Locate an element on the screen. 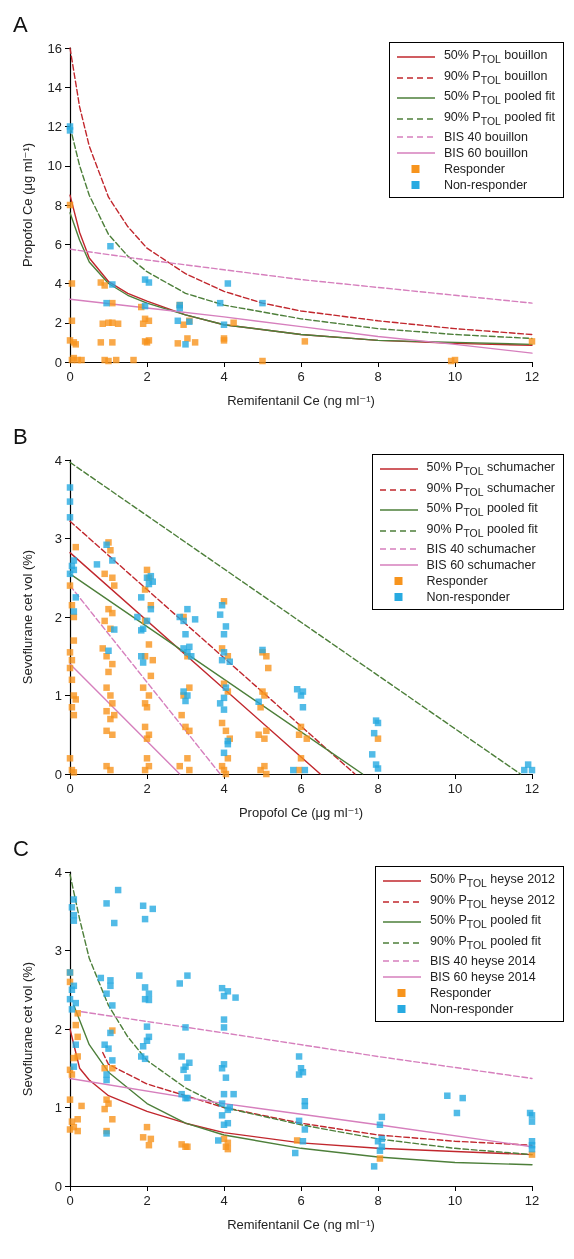 Image resolution: width=574 pixels, height=1259 pixels. chart-title: C is located at coordinates (21, 848).